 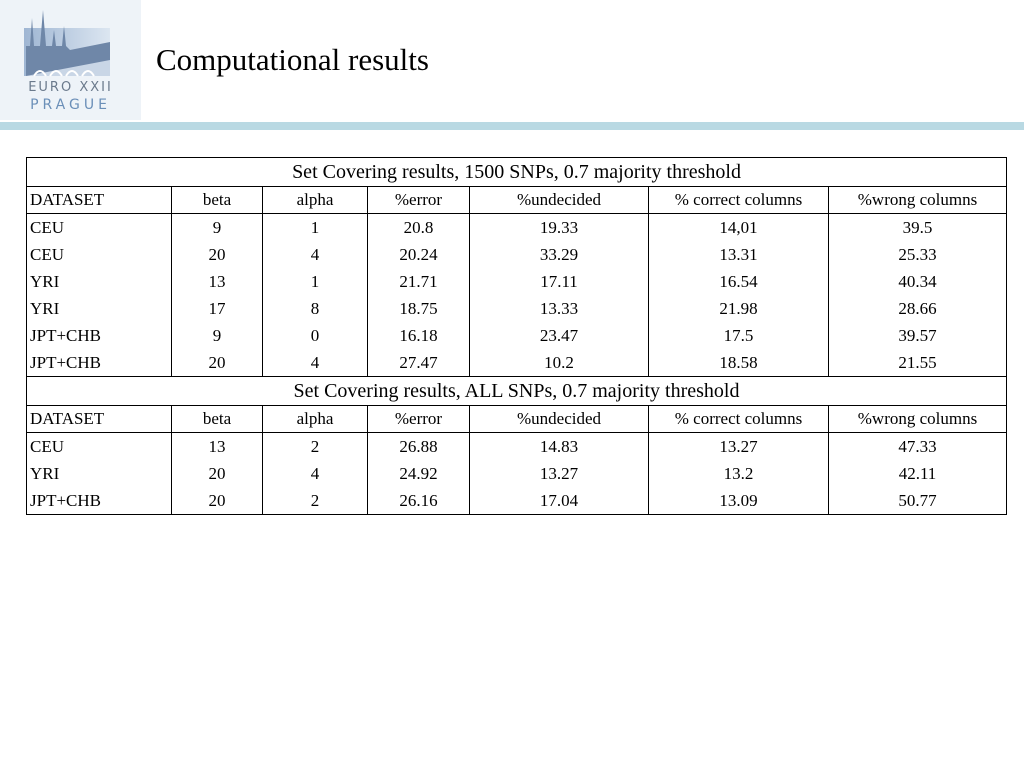 What do you see at coordinates (292, 59) in the screenshot?
I see `slide-title: Computational results` at bounding box center [292, 59].